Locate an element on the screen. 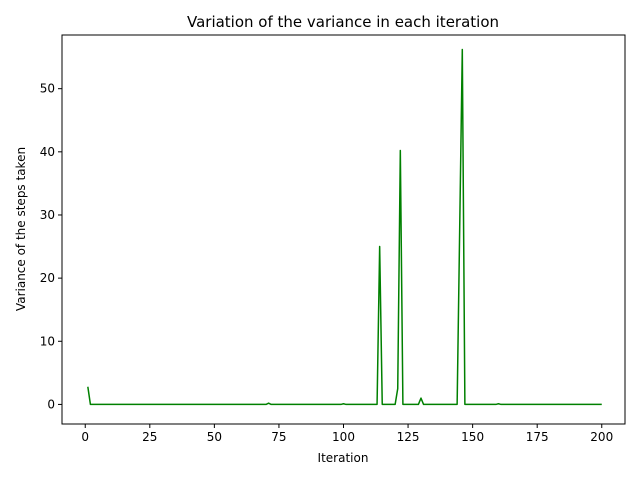  y-axis-label: Variance of the steps taken is located at coordinates (21, 229).